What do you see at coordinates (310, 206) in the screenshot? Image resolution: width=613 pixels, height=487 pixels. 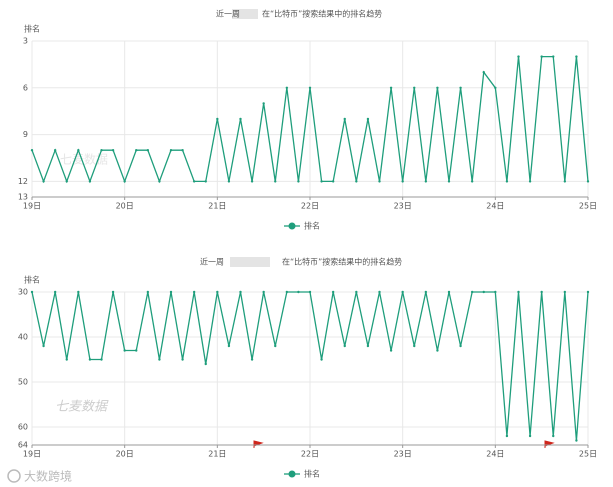 I see `x-tick-label: 22日` at bounding box center [310, 206].